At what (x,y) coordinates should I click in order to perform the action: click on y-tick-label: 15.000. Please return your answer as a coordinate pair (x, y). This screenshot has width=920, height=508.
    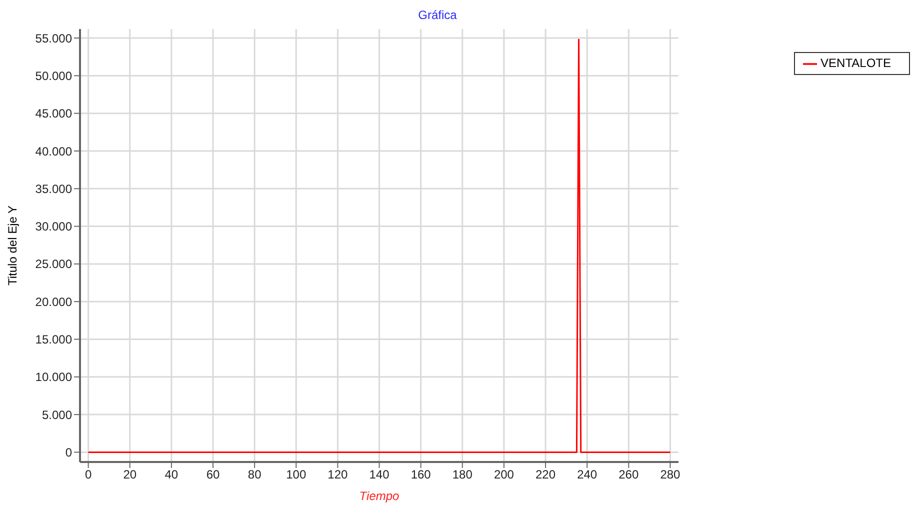
    Looking at the image, I should click on (53, 339).